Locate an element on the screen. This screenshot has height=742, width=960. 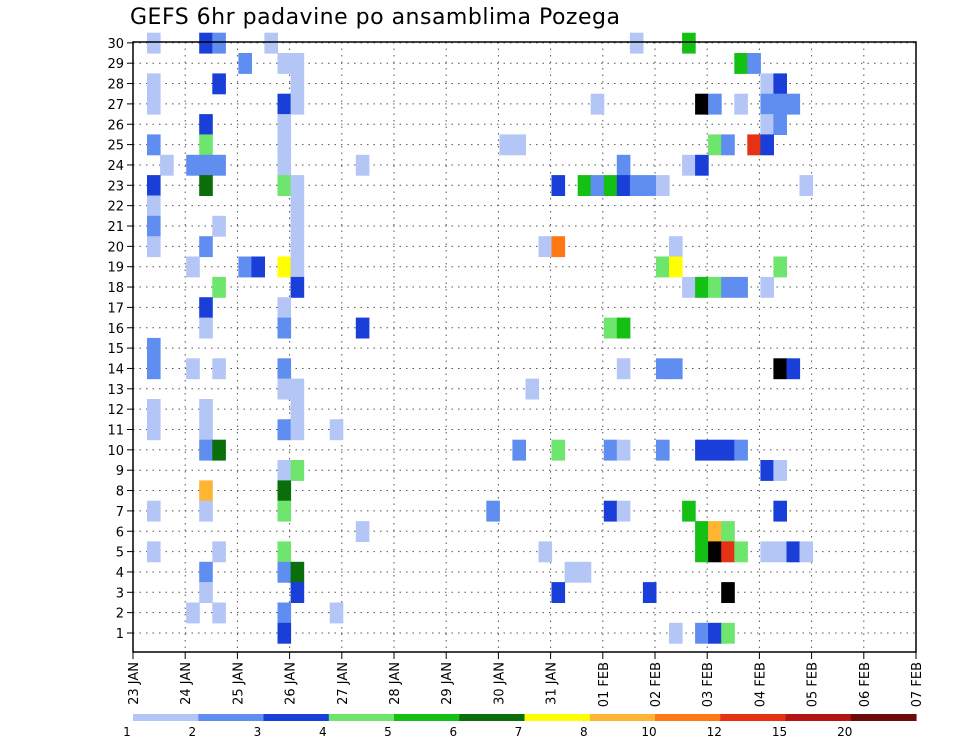
y-tick-label: 14 is located at coordinates (115, 369).